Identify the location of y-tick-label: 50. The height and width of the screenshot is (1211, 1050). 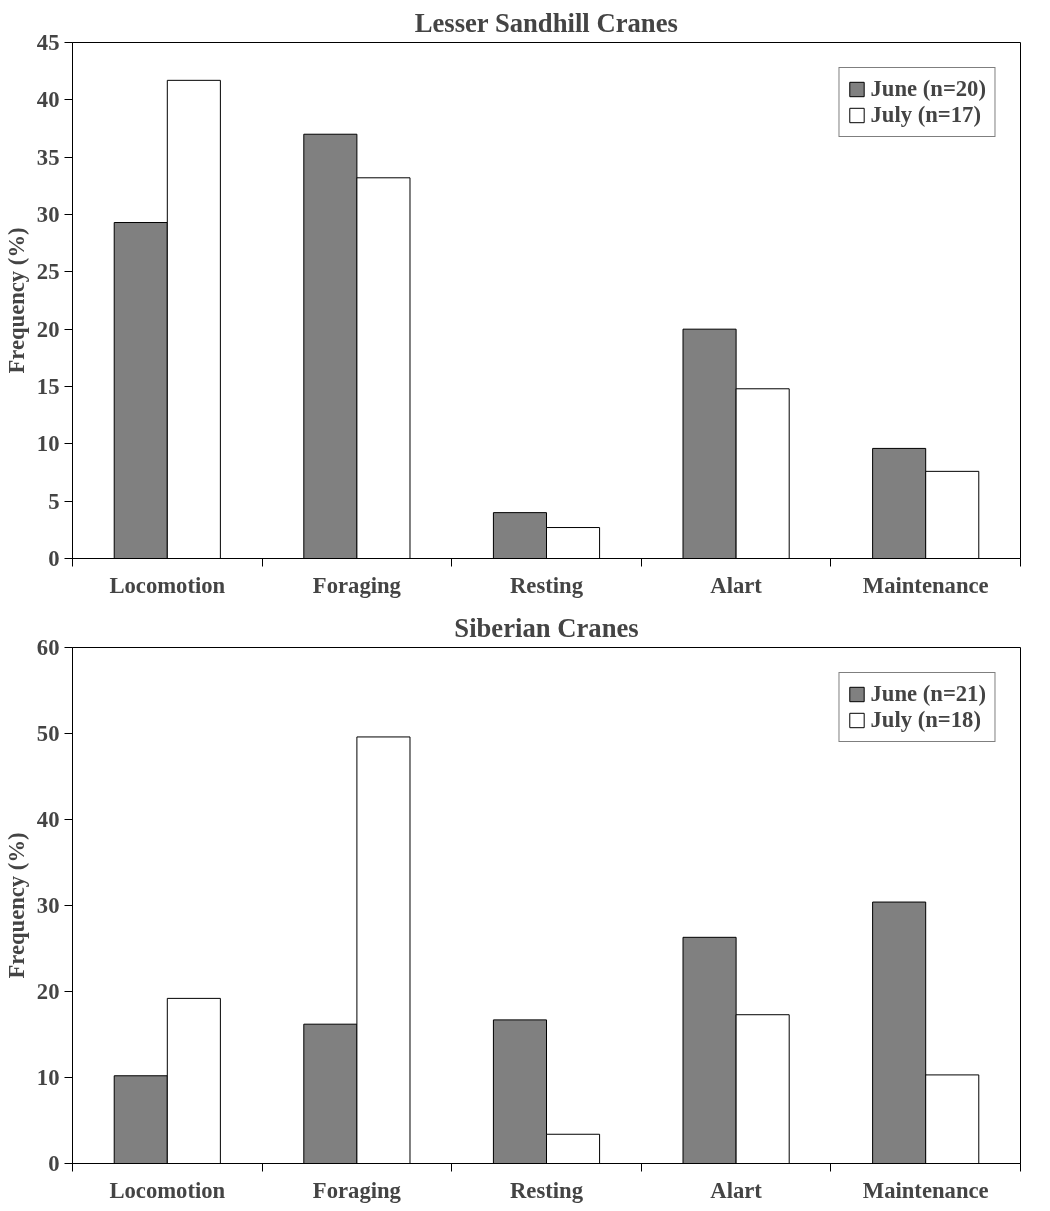
(48, 733).